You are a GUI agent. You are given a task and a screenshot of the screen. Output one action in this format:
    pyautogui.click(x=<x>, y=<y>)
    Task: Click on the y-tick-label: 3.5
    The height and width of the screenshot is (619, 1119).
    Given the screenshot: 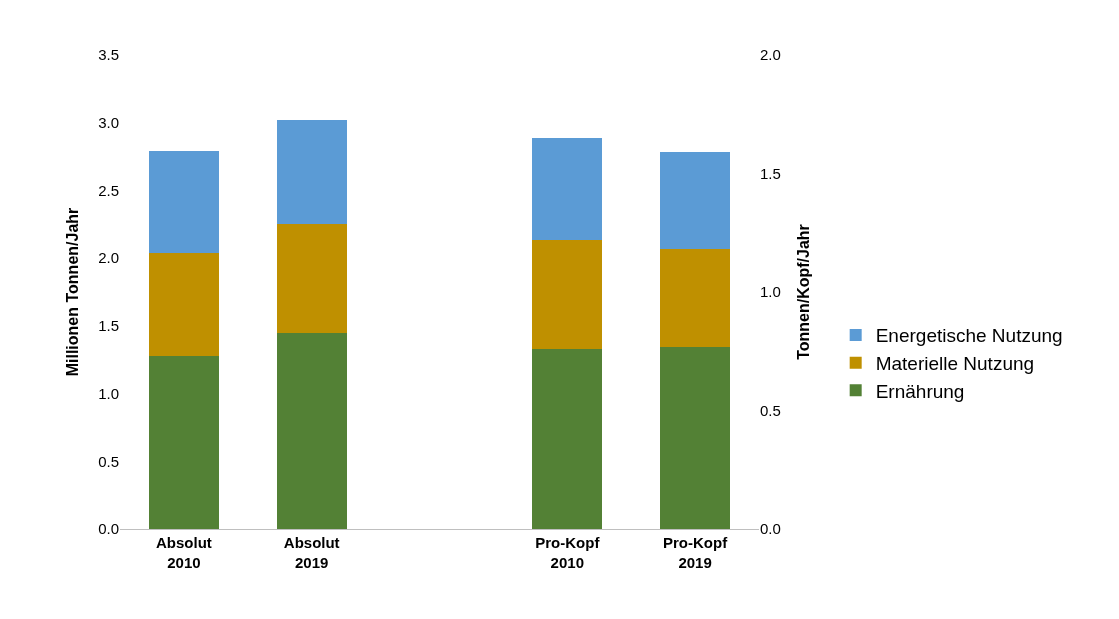 What is the action you would take?
    pyautogui.click(x=108, y=55)
    